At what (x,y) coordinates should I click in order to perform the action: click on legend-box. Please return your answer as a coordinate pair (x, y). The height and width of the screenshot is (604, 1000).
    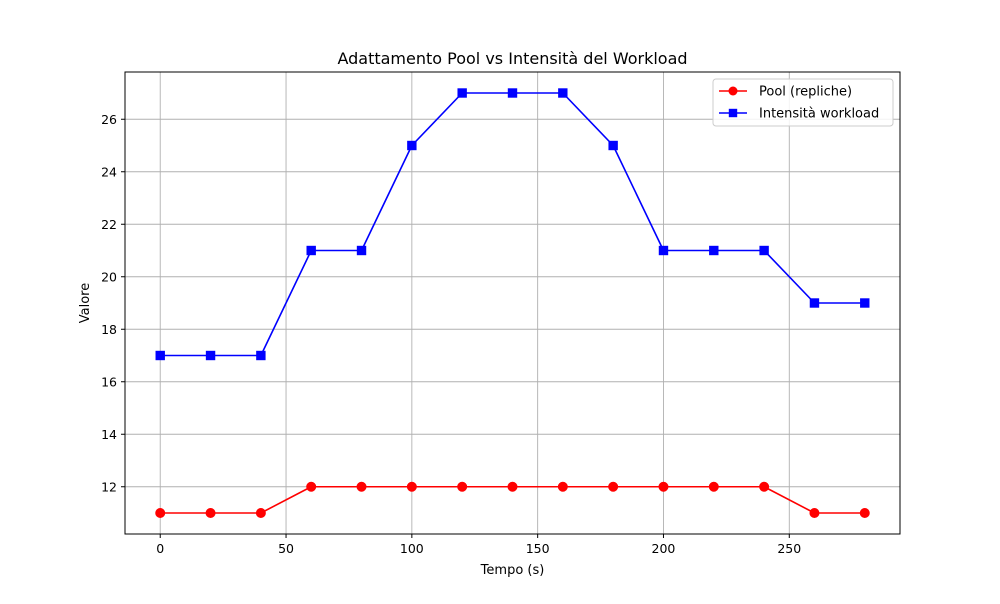
    Looking at the image, I should click on (803, 102).